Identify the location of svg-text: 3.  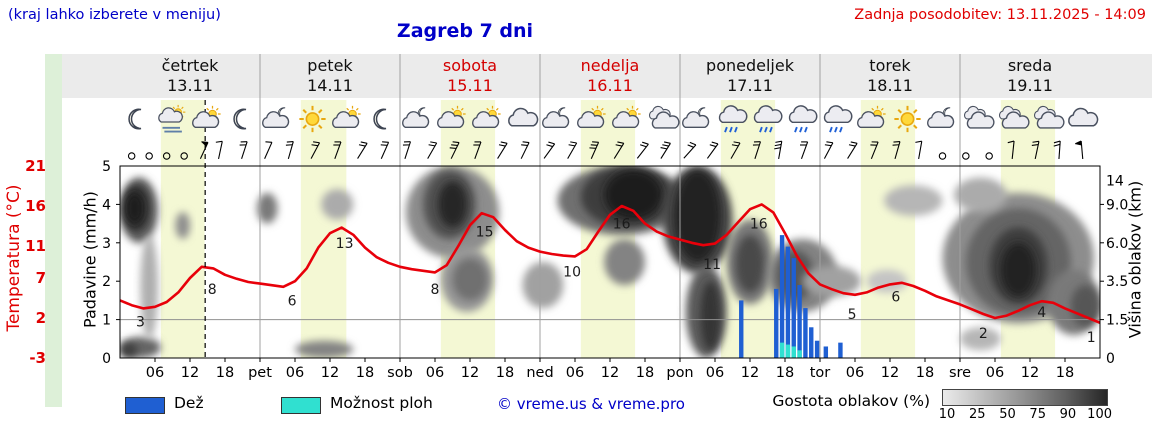
(106, 244).